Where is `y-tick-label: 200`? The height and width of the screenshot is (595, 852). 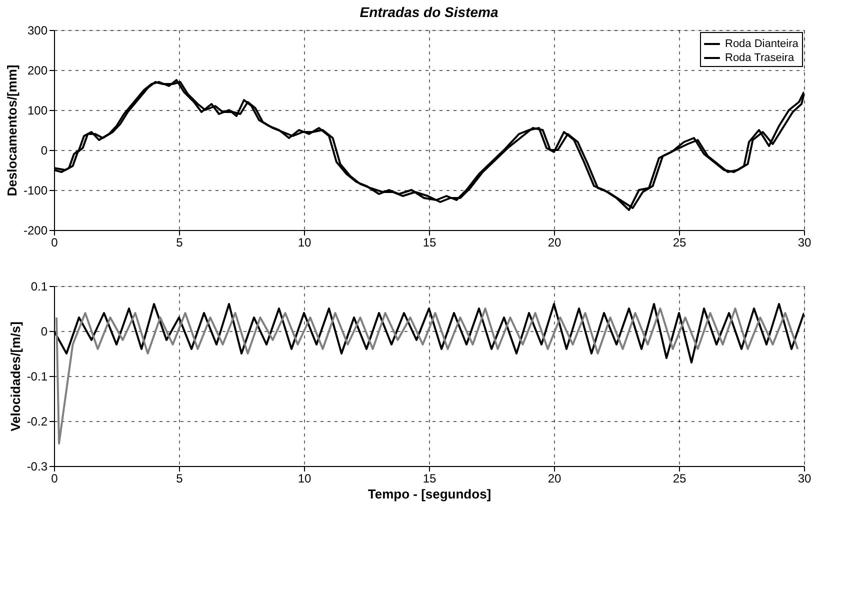
y-tick-label: 200 is located at coordinates (37, 71).